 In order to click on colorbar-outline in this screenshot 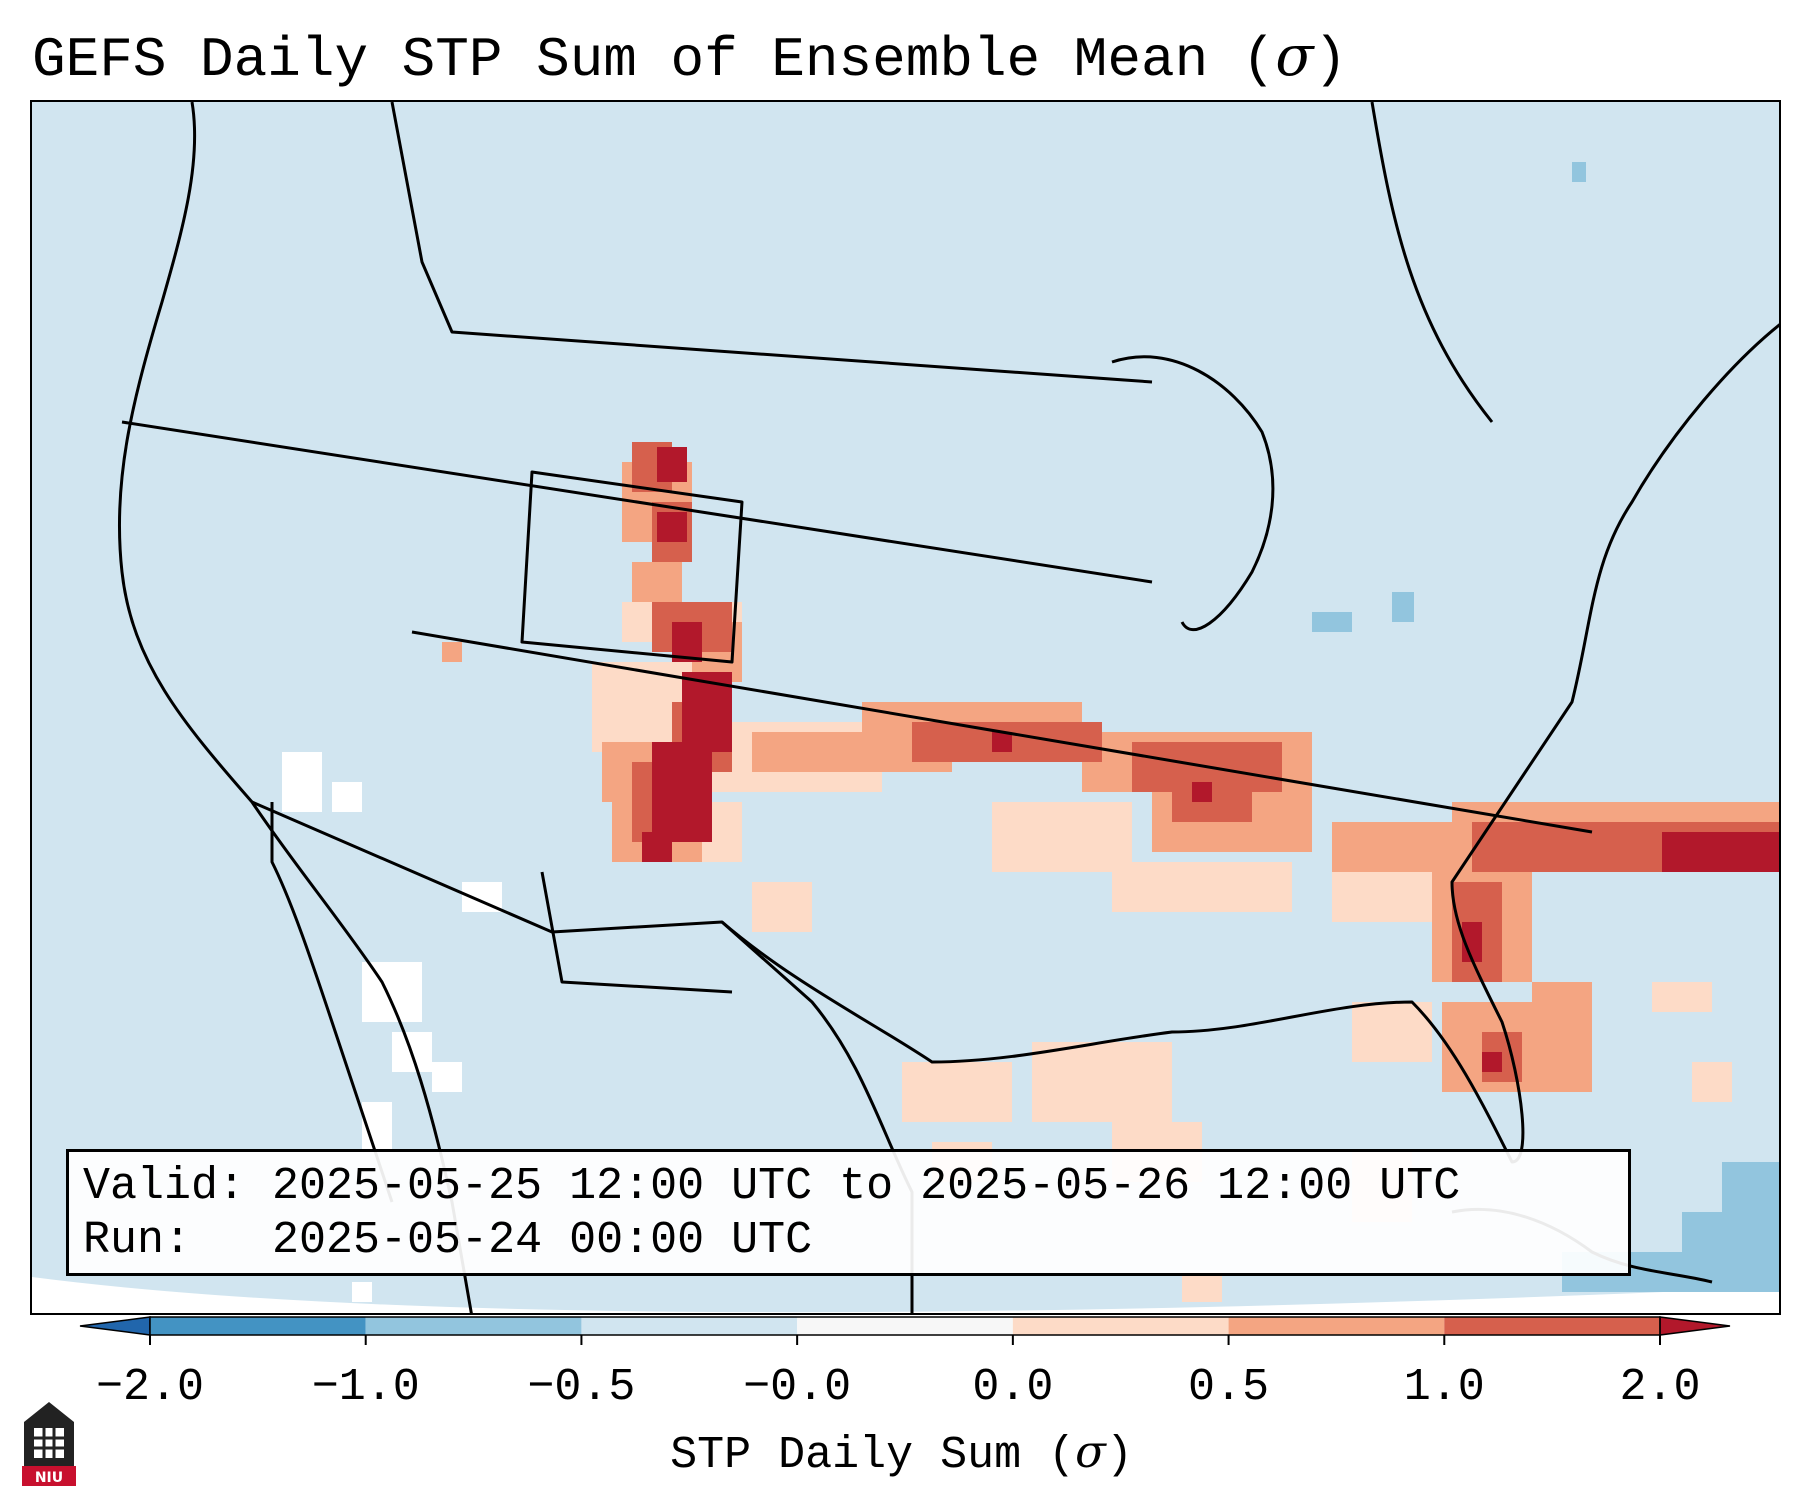, I will do `click(905, 1326)`.